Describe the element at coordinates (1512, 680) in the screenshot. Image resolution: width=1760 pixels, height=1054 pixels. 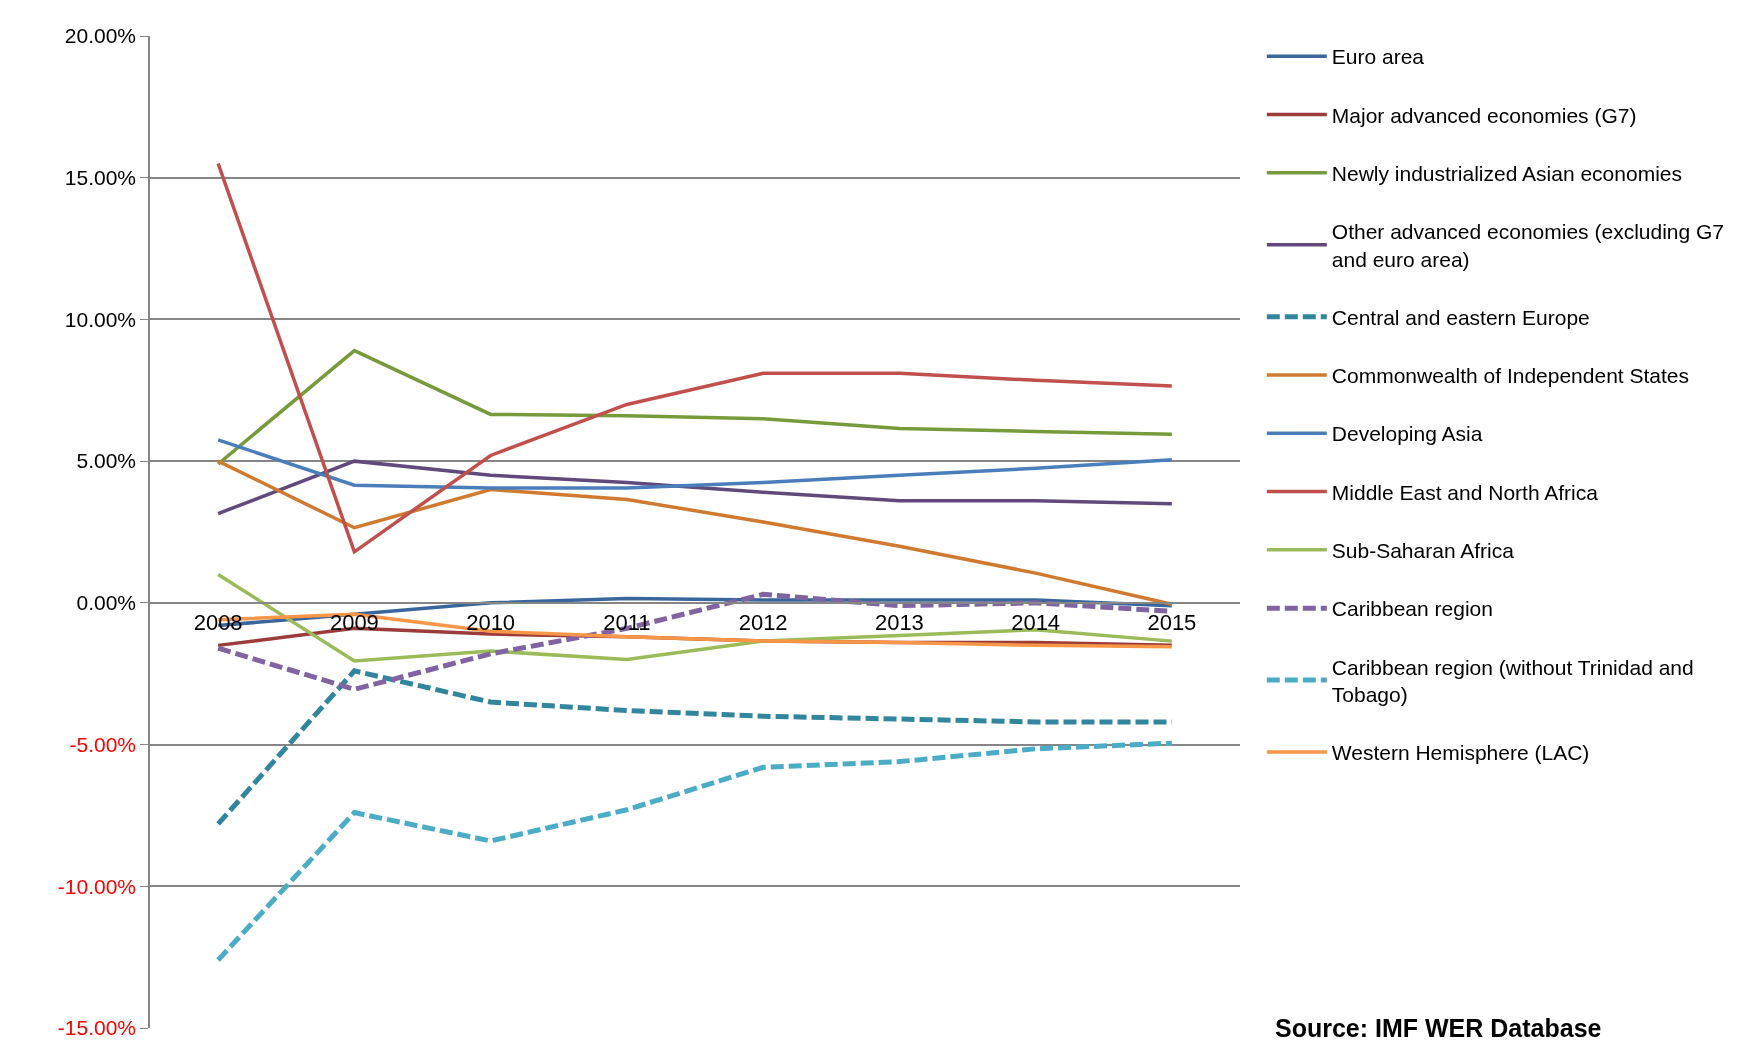
I see `legend-label: Caribbean region (without Trinidad and Tobago)` at that location.